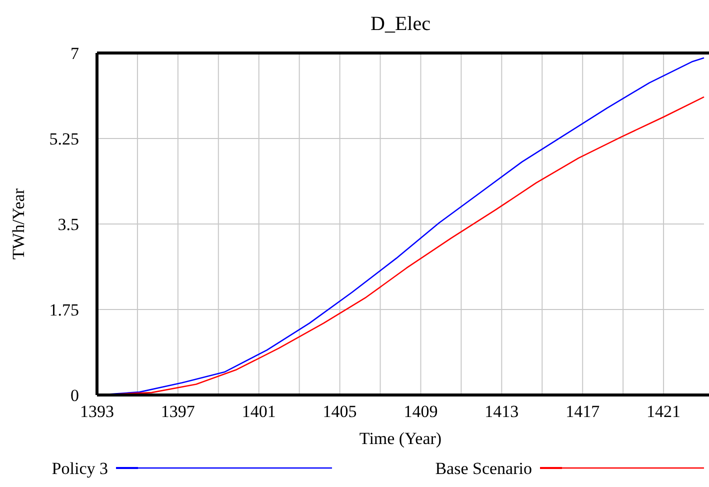  What do you see at coordinates (483, 468) in the screenshot?
I see `legend-label: Base Scenario` at bounding box center [483, 468].